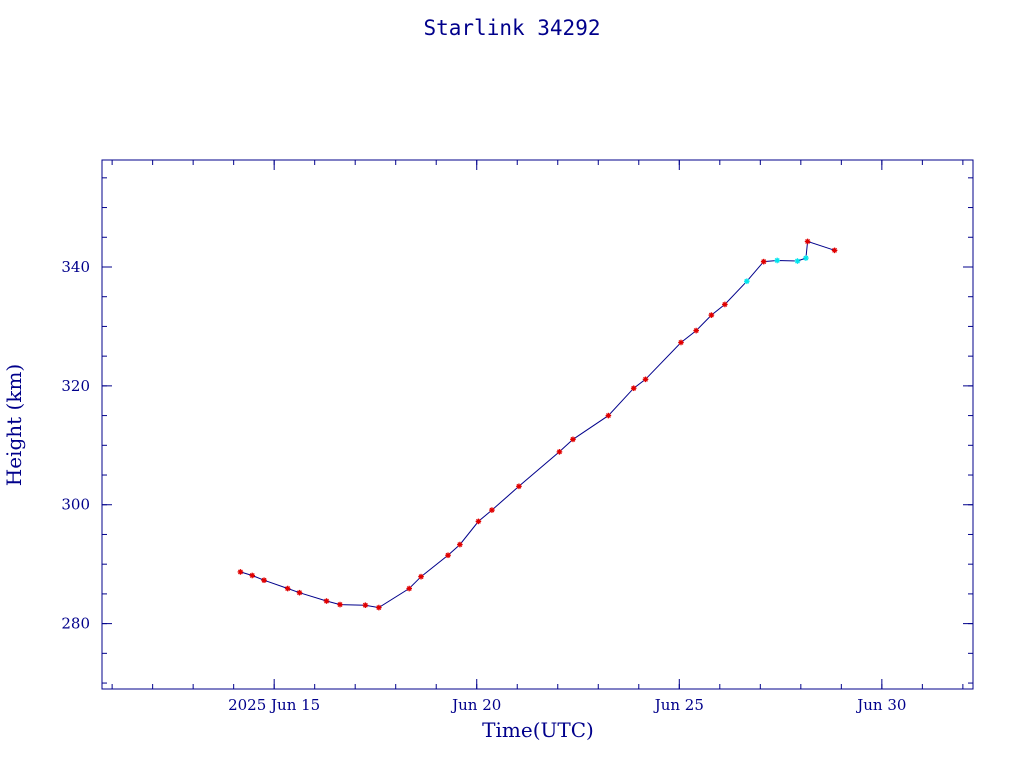  Describe the element at coordinates (880, 705) in the screenshot. I see `x-tick-label: Jun 30` at that location.